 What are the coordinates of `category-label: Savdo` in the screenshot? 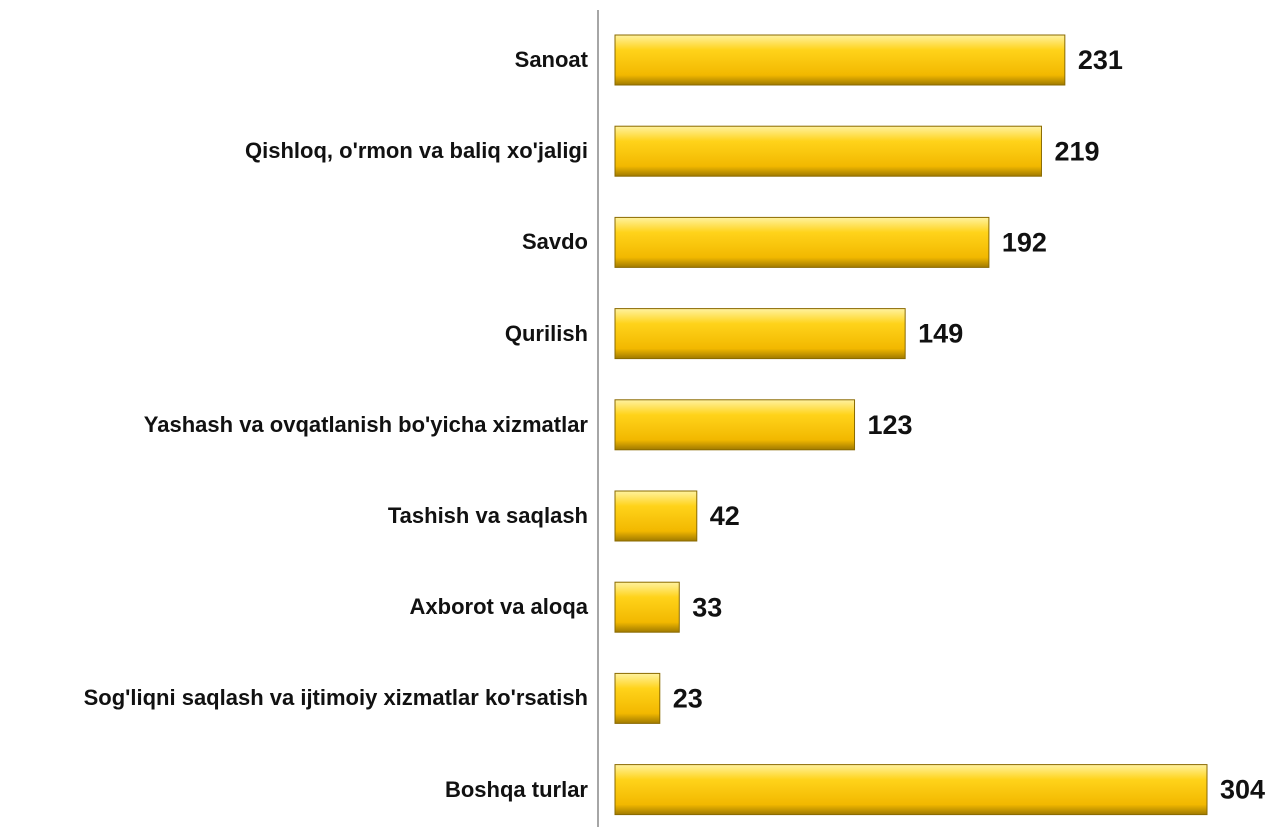 It's located at (554, 242).